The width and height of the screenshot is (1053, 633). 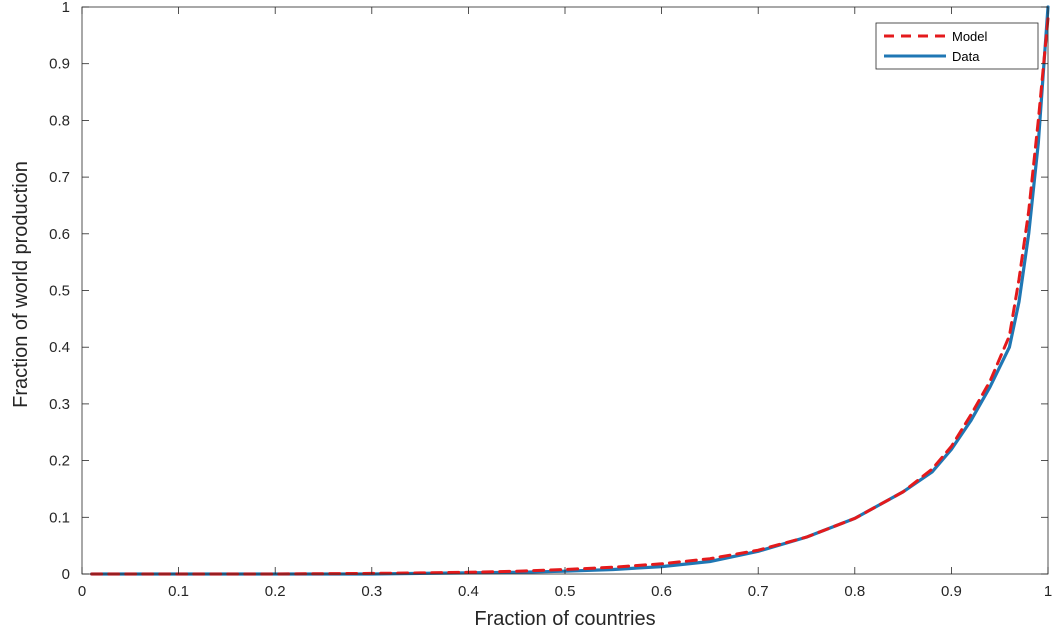 What do you see at coordinates (59, 177) in the screenshot?
I see `y-tick-label: 0.7` at bounding box center [59, 177].